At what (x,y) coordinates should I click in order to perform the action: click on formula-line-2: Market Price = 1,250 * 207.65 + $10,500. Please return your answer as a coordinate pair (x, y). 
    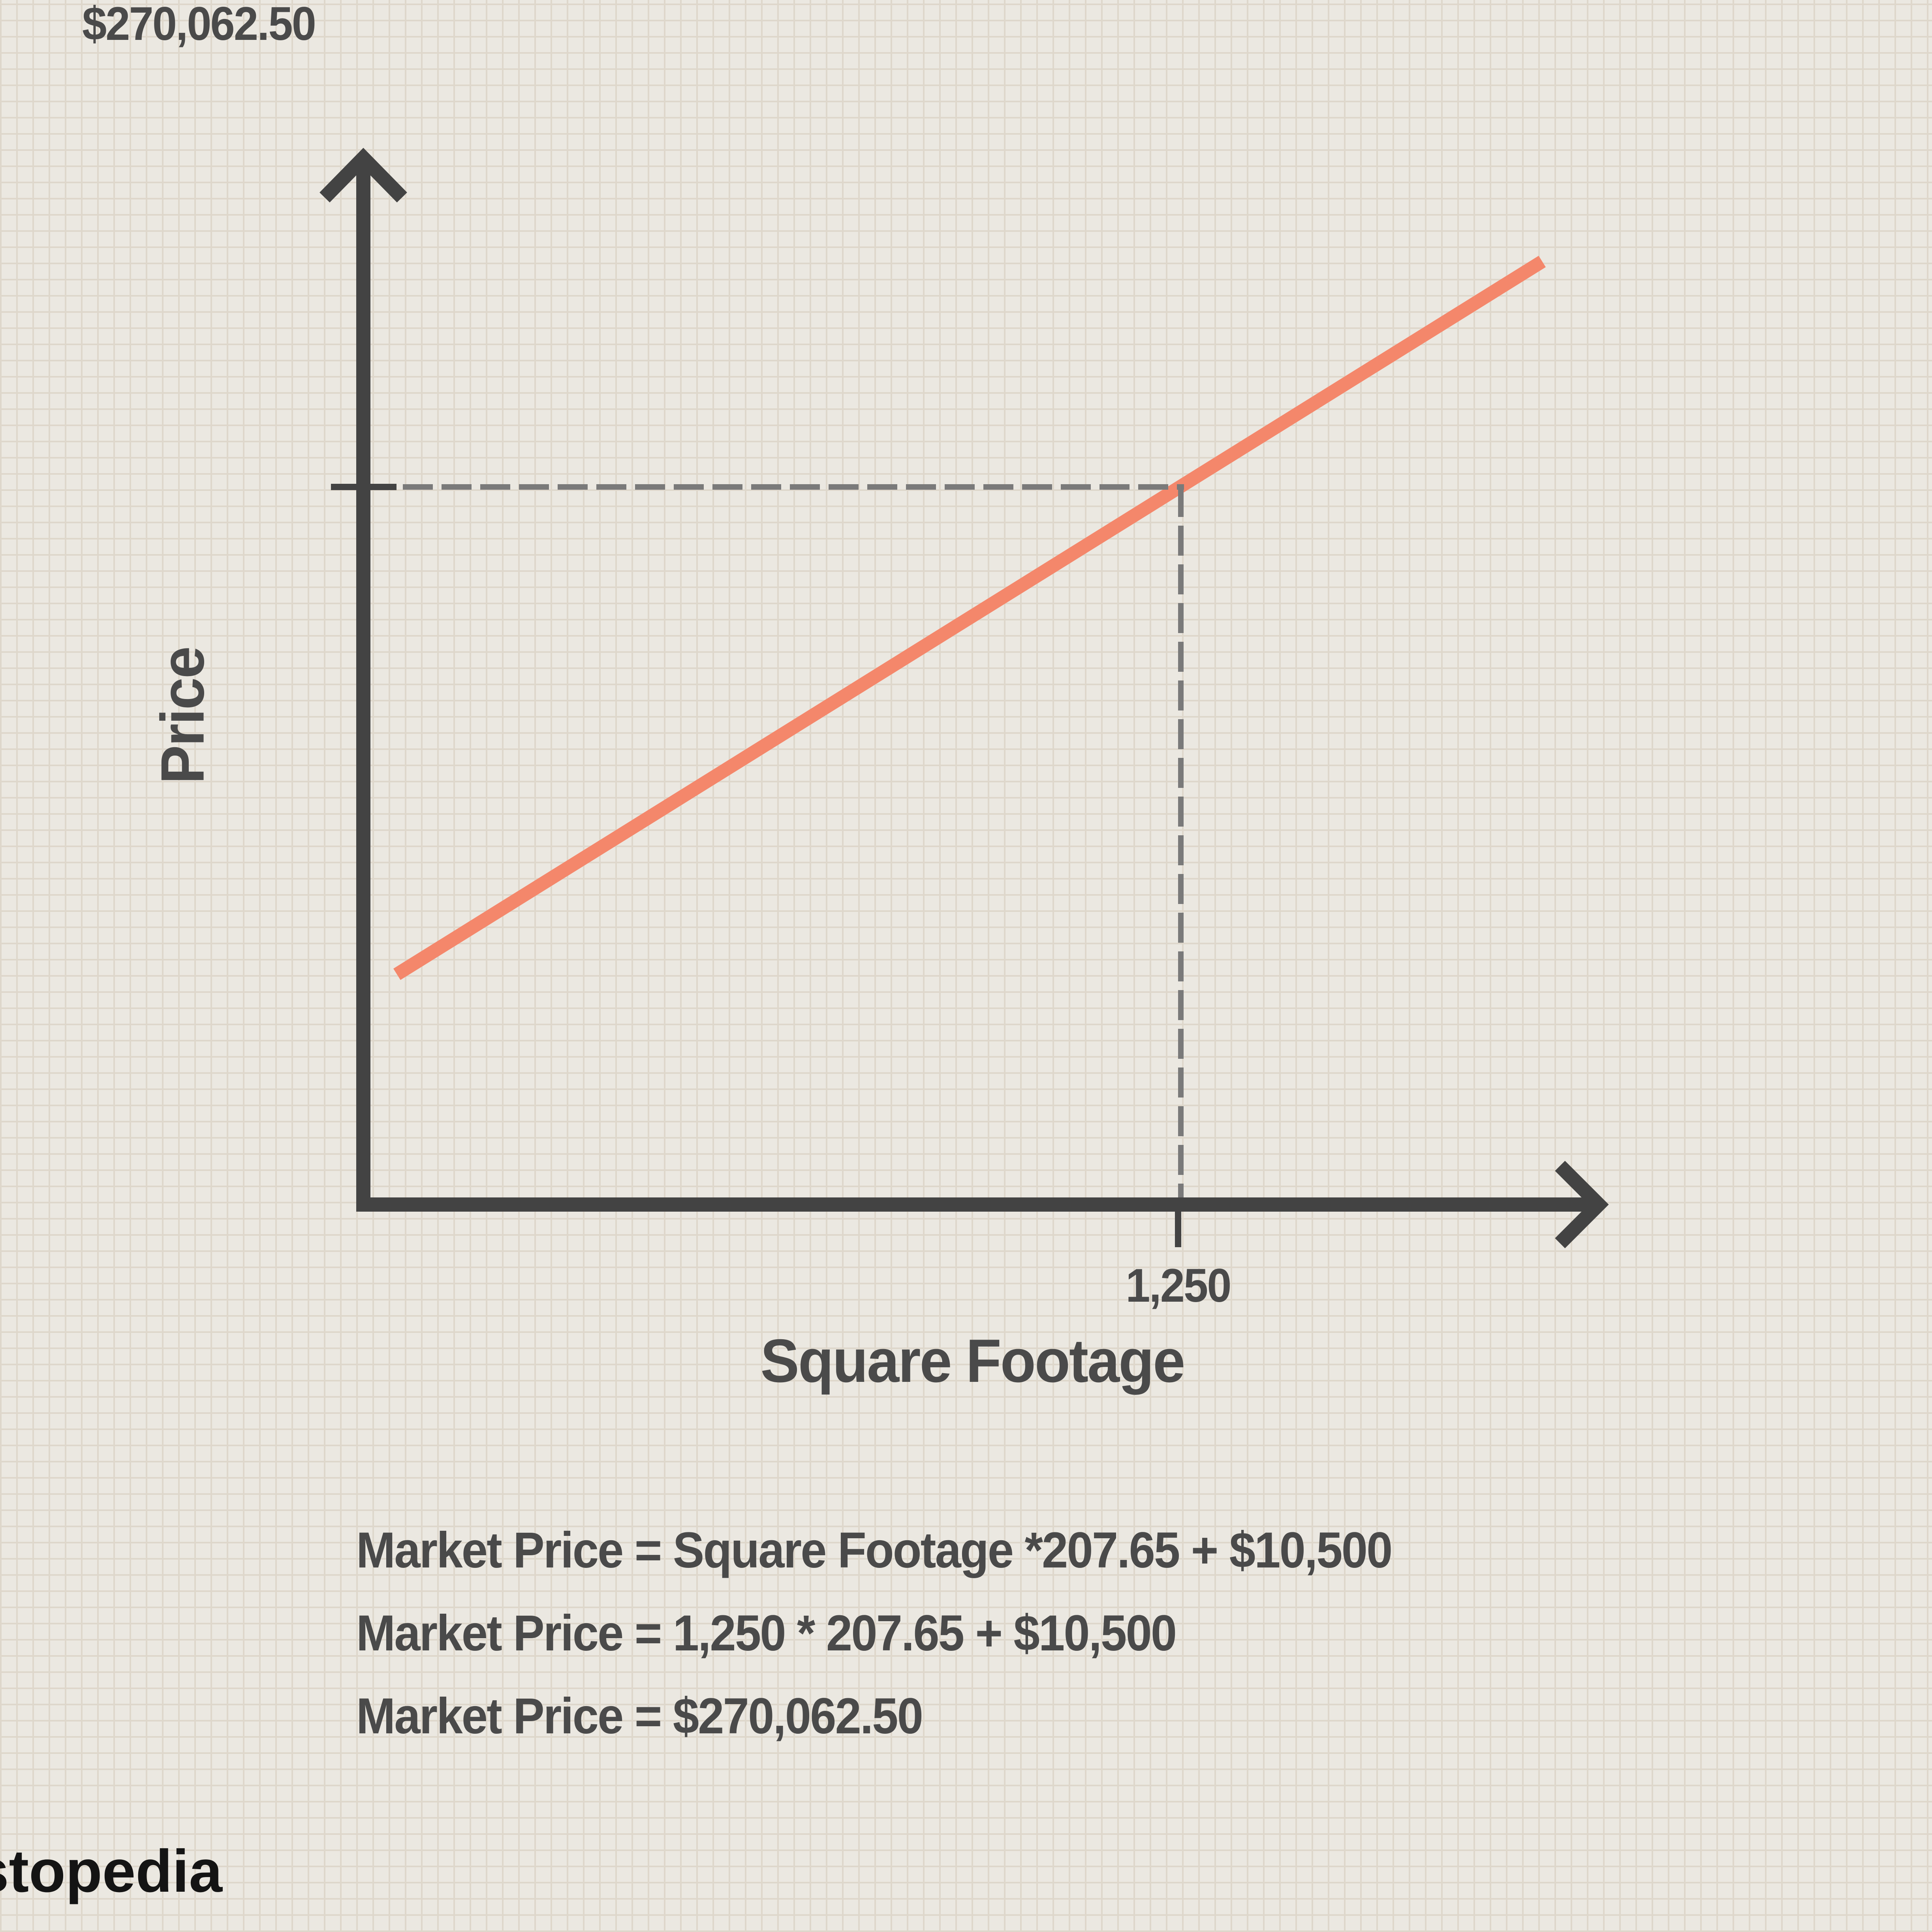
    Looking at the image, I should click on (766, 1633).